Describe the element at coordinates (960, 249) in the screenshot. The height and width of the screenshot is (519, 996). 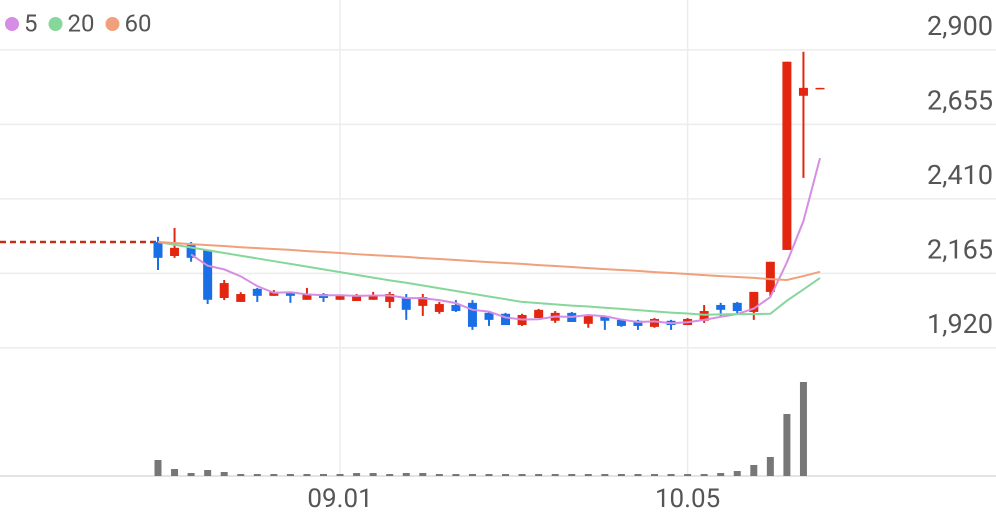
I see `y-tick-label: 2,165` at that location.